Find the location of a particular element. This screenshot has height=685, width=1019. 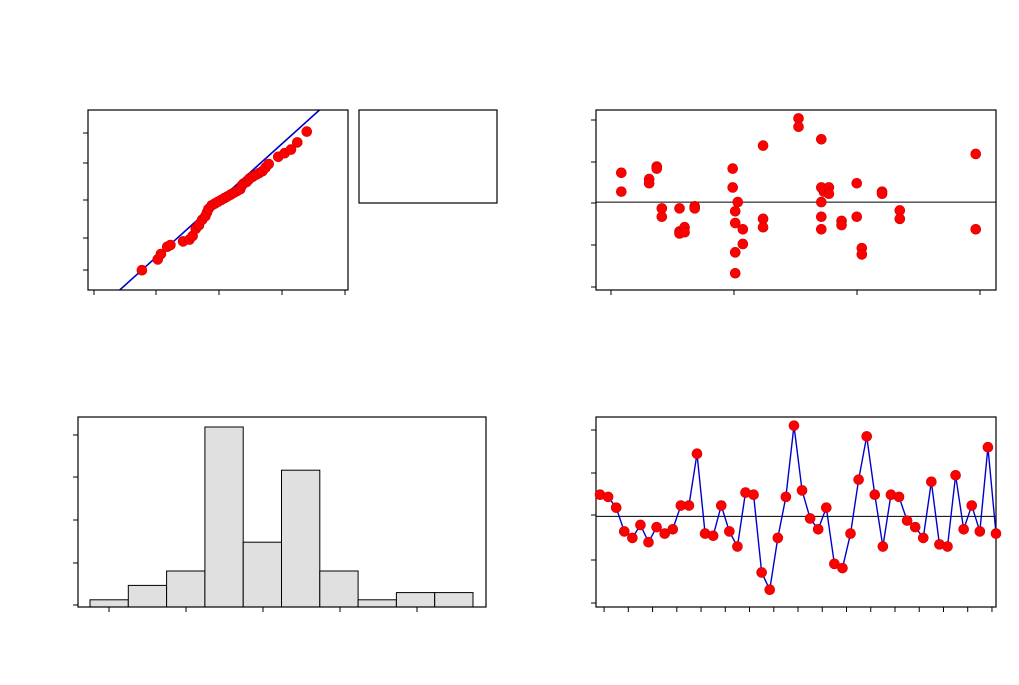

normal-probability-plot is located at coordinates (216, 202).